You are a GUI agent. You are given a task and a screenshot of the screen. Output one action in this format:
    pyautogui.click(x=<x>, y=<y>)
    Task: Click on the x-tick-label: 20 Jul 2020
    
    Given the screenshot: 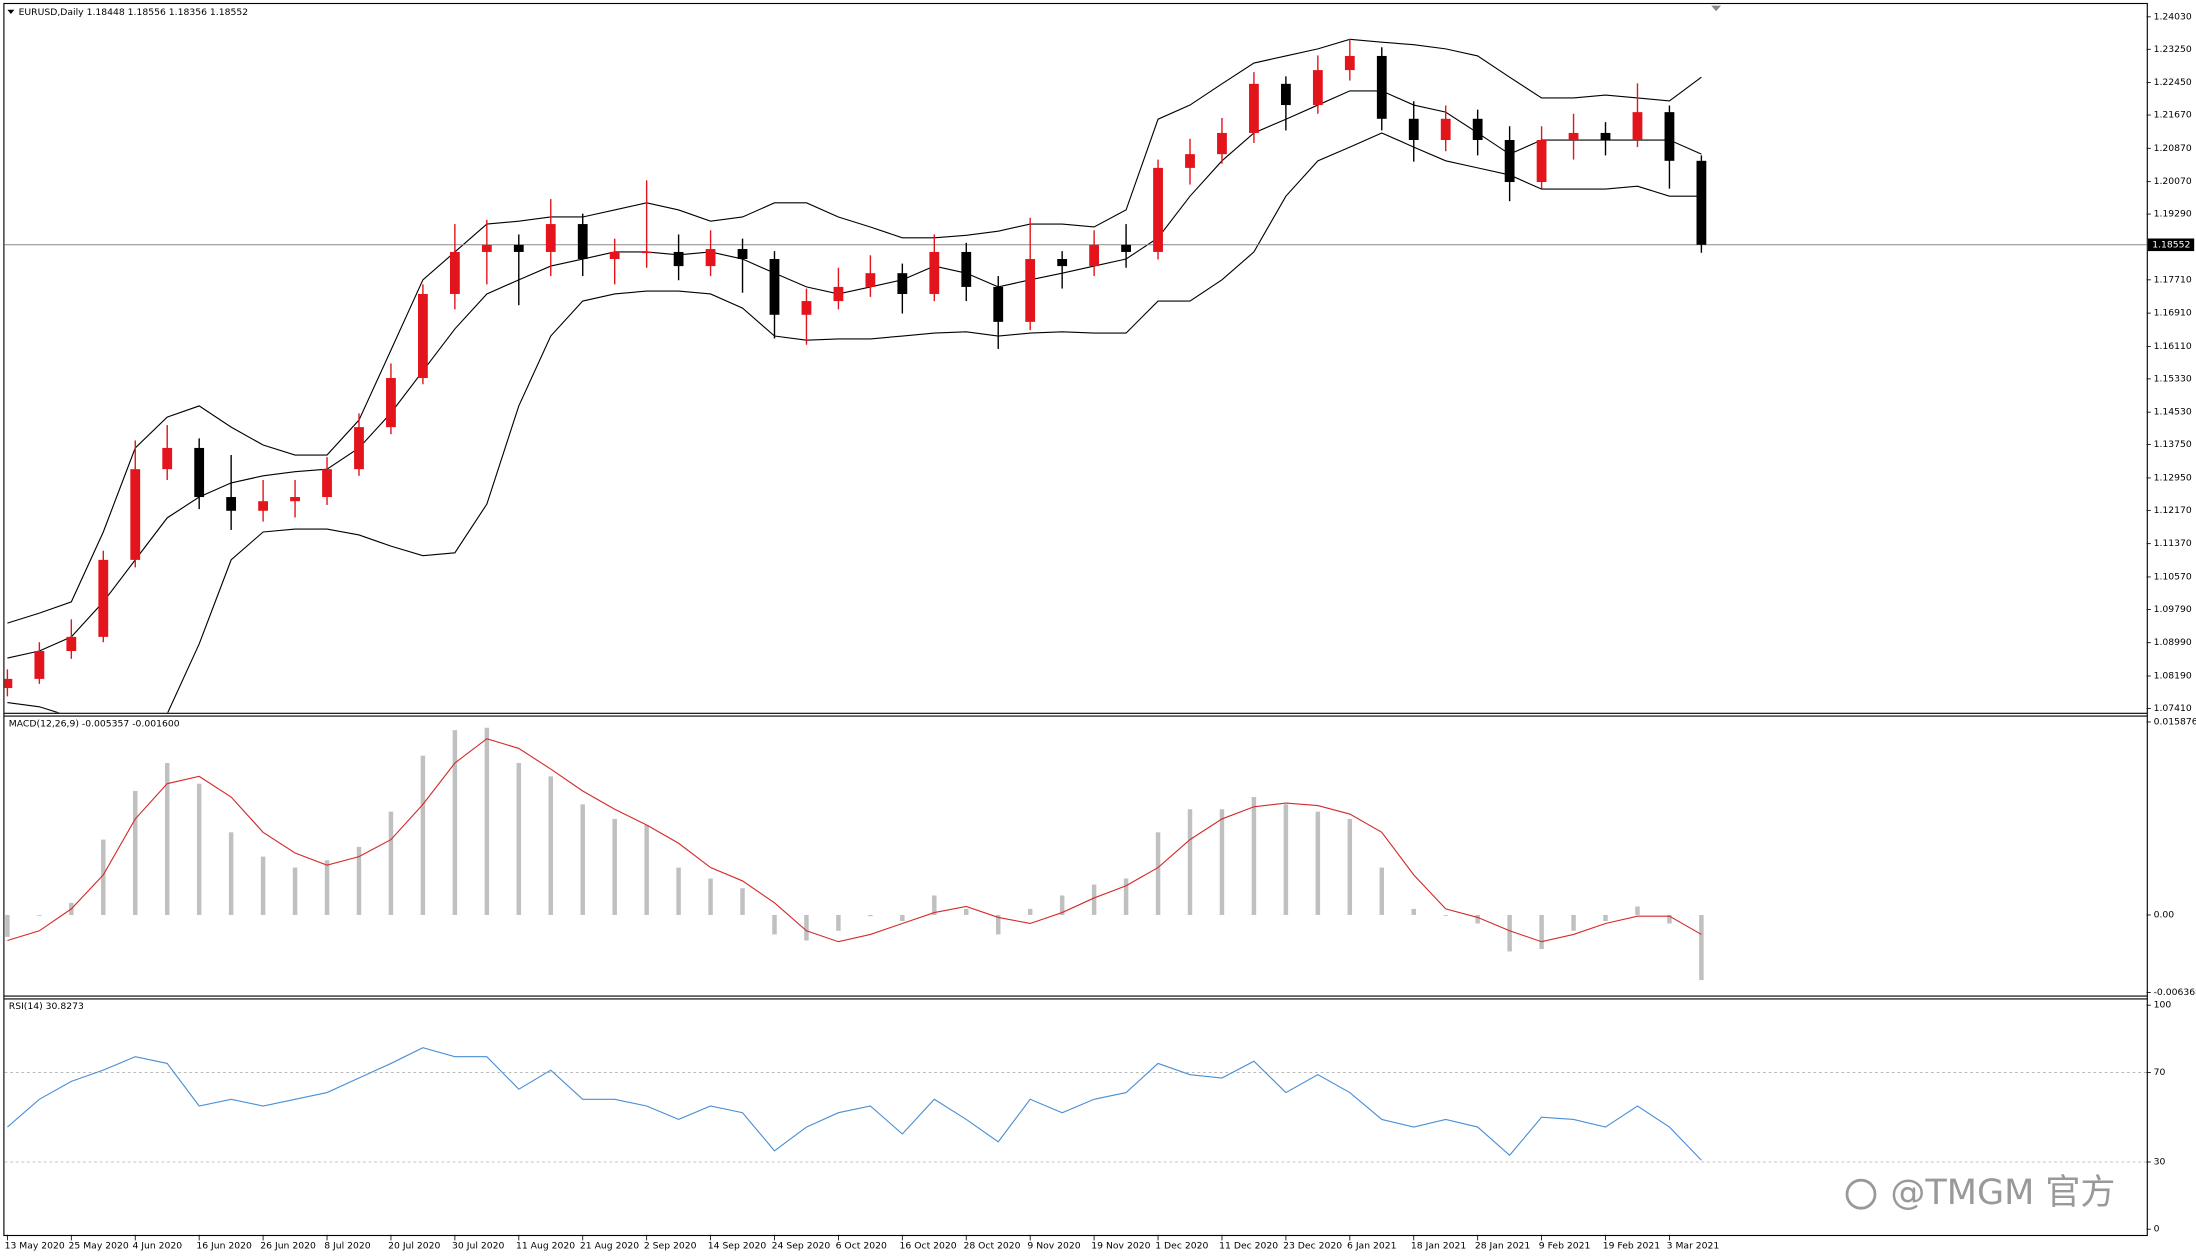 What is the action you would take?
    pyautogui.click(x=414, y=1246)
    